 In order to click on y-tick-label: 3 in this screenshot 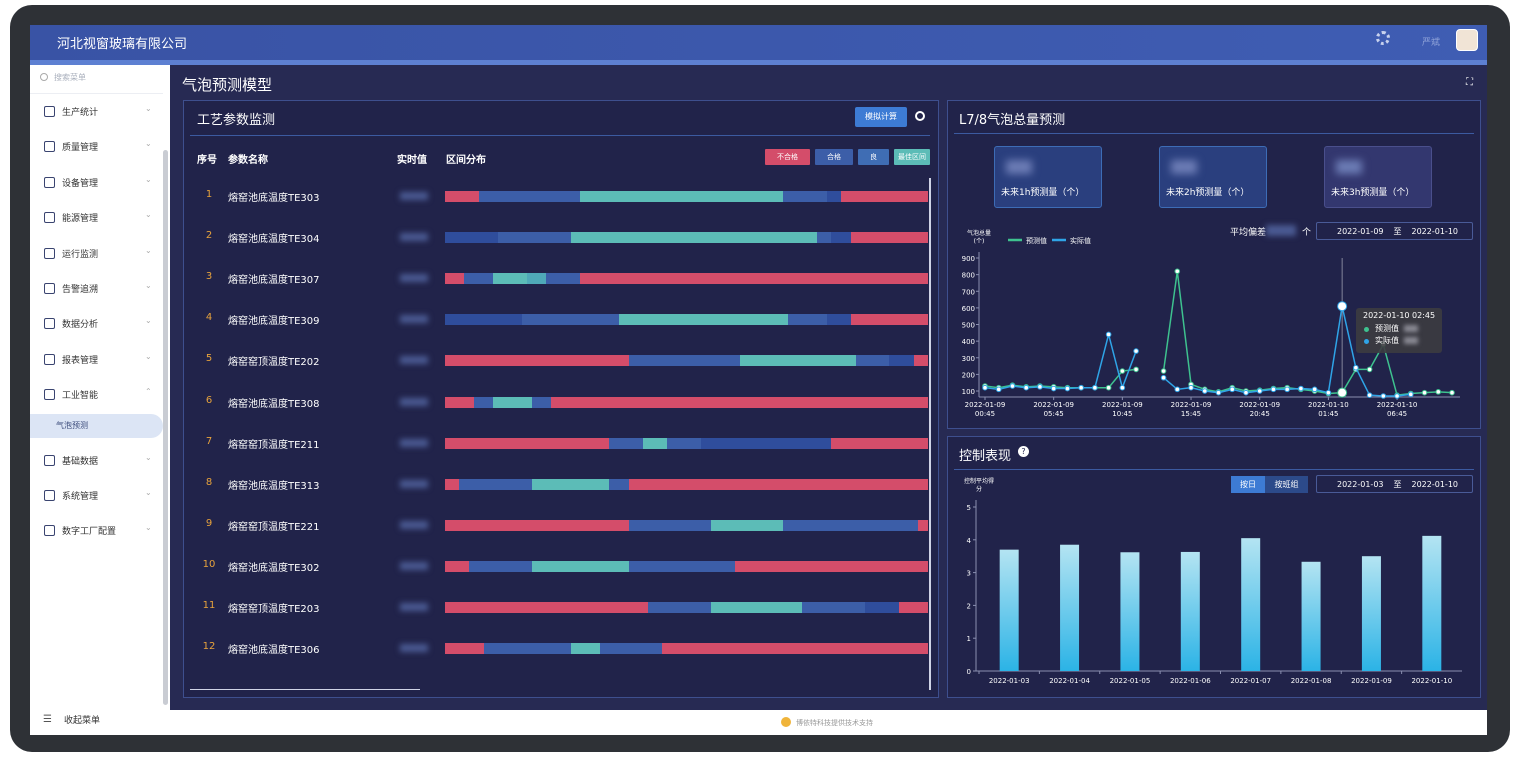, I will do `click(969, 574)`.